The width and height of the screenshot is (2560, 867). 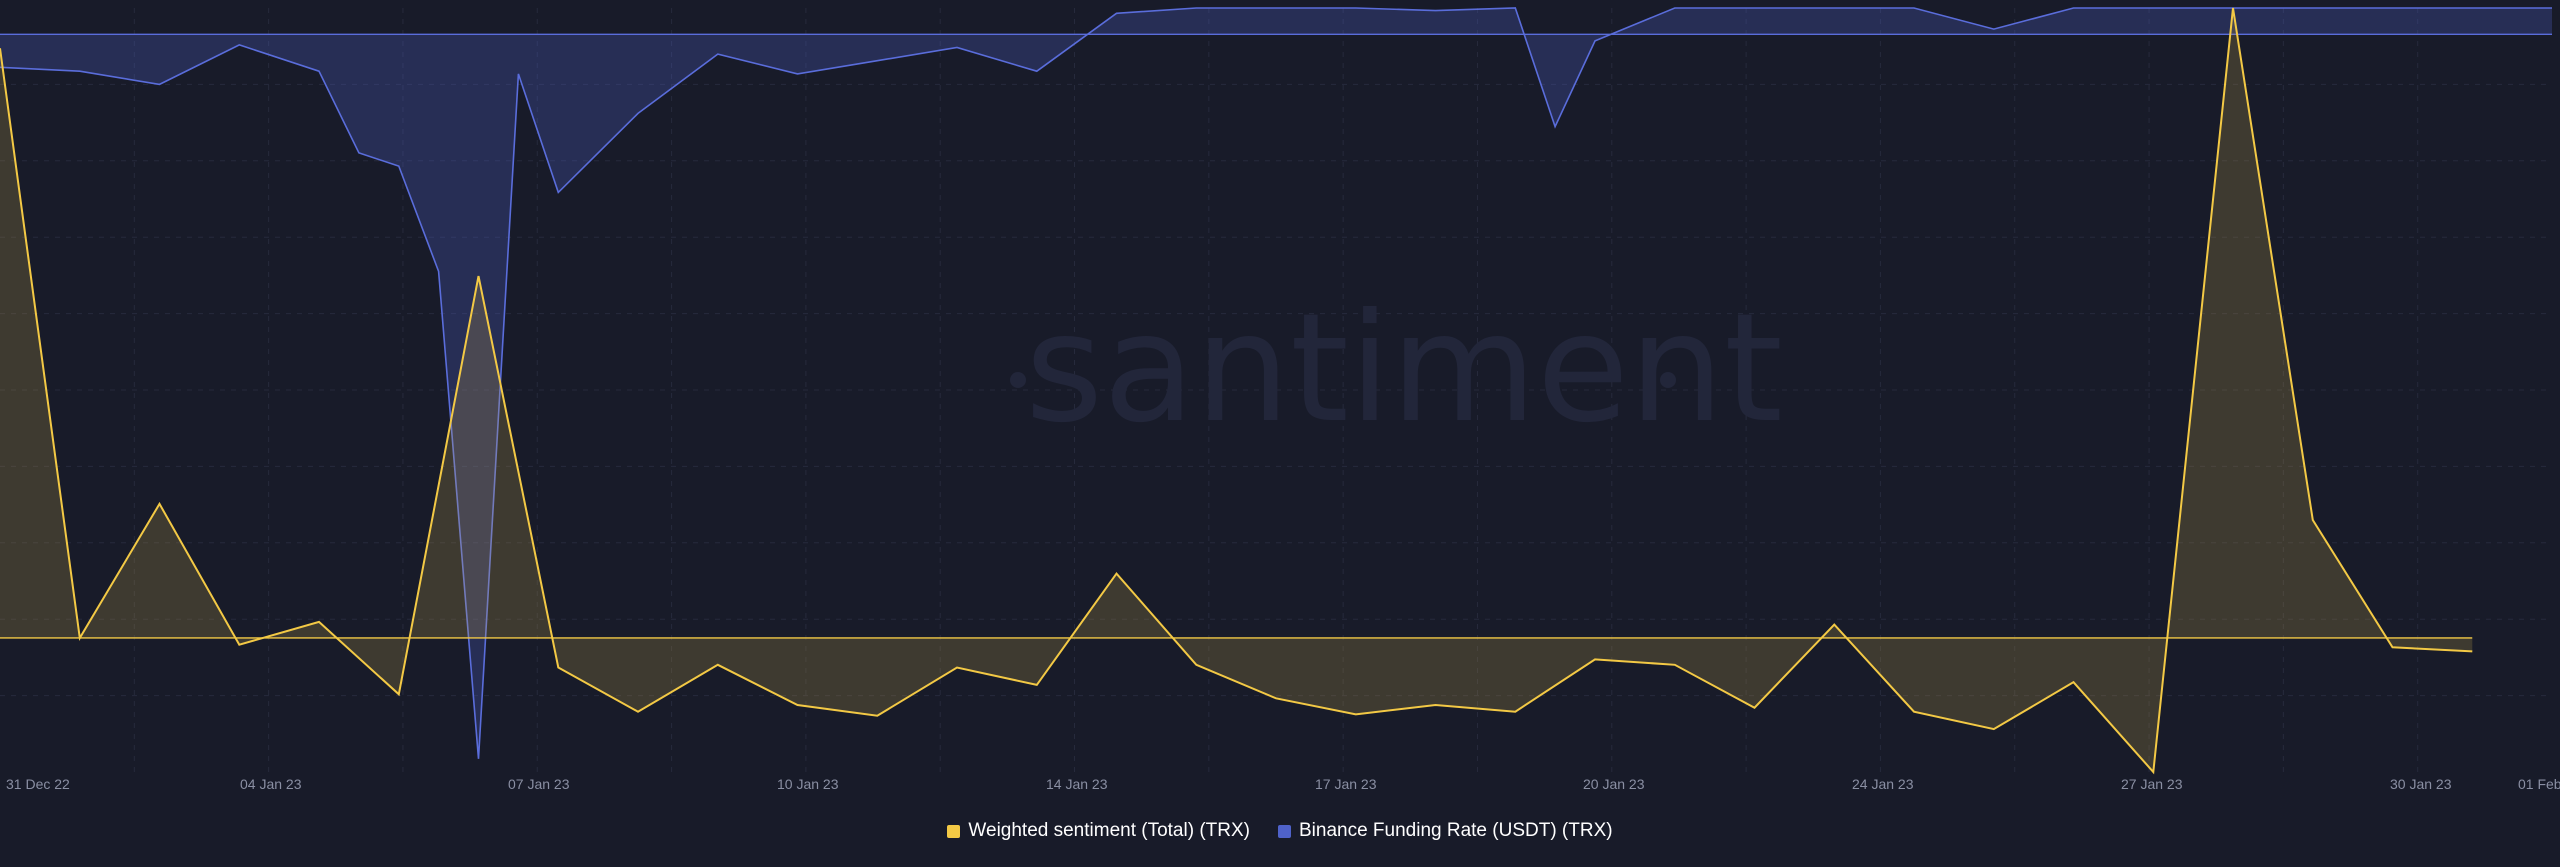 What do you see at coordinates (271, 784) in the screenshot?
I see `x-tick-label: 04 Jan 23` at bounding box center [271, 784].